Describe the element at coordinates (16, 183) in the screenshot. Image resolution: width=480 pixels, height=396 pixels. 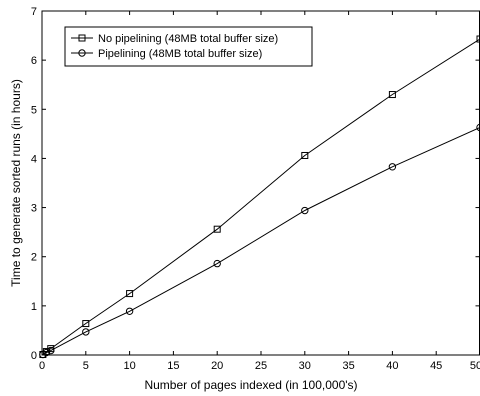
I see `y-axis-label: Time to generate sorted runs (in hours)` at that location.